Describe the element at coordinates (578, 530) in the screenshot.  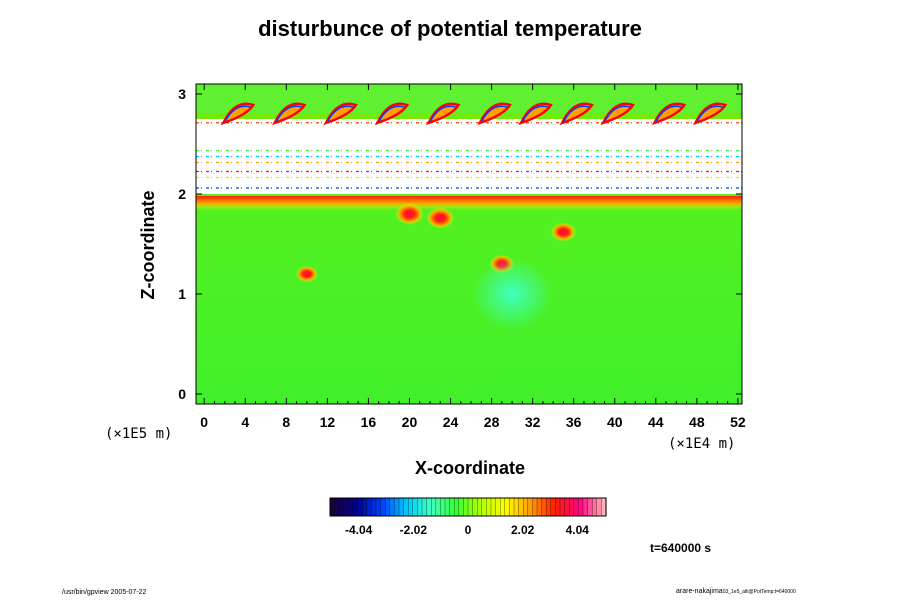
I see `colorbar-tick-label: 4.04` at that location.